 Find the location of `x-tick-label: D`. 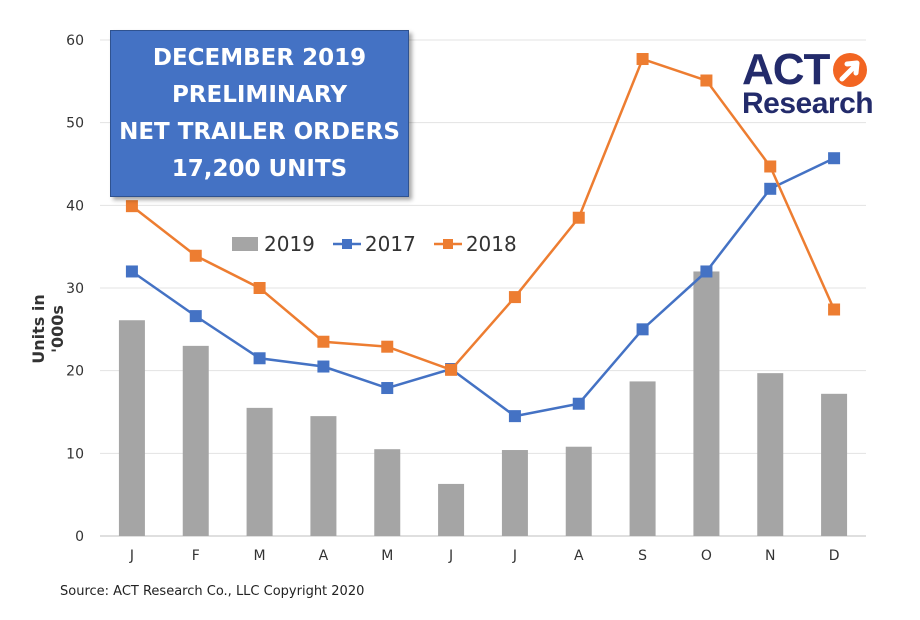

x-tick-label: D is located at coordinates (834, 556).